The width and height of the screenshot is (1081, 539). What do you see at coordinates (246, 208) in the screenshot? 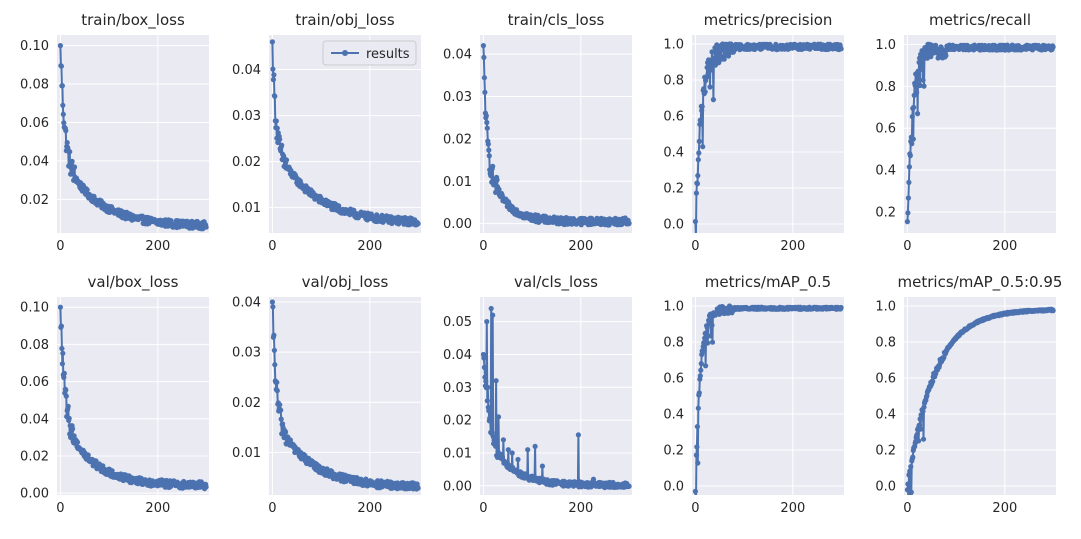
I see `y-tick-label: 0.01` at bounding box center [246, 208].